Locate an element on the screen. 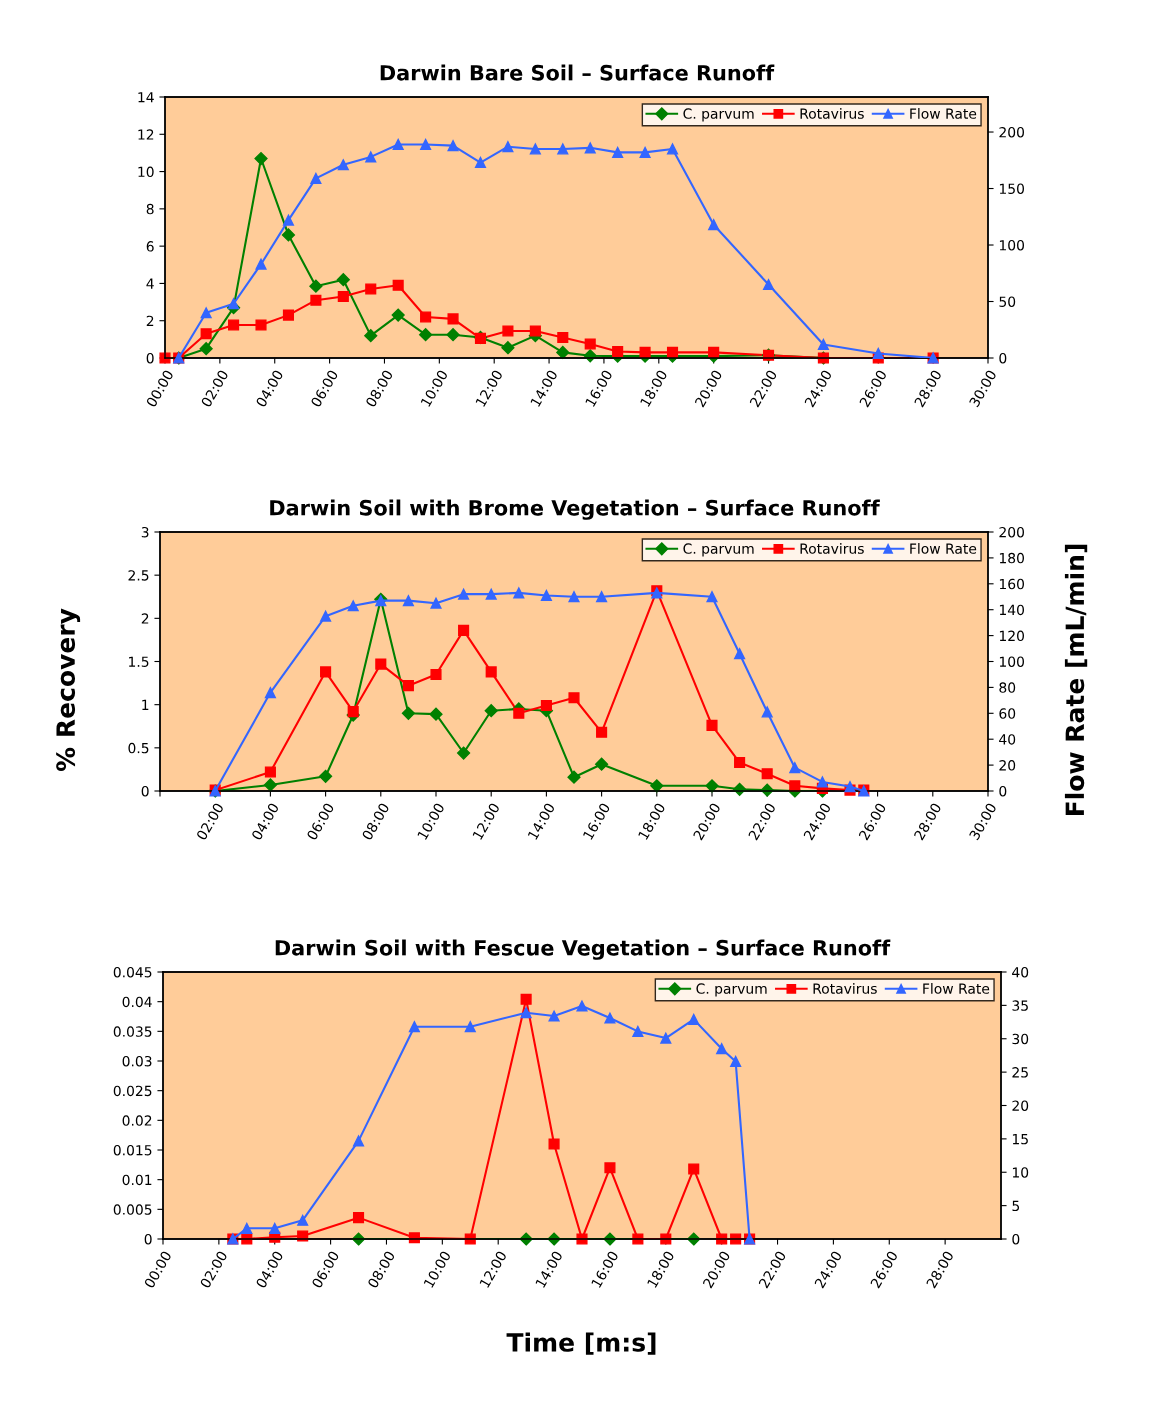 Image resolution: width=1156 pixels, height=1423 pixels. y2-tick-label: 80 is located at coordinates (1007, 687).